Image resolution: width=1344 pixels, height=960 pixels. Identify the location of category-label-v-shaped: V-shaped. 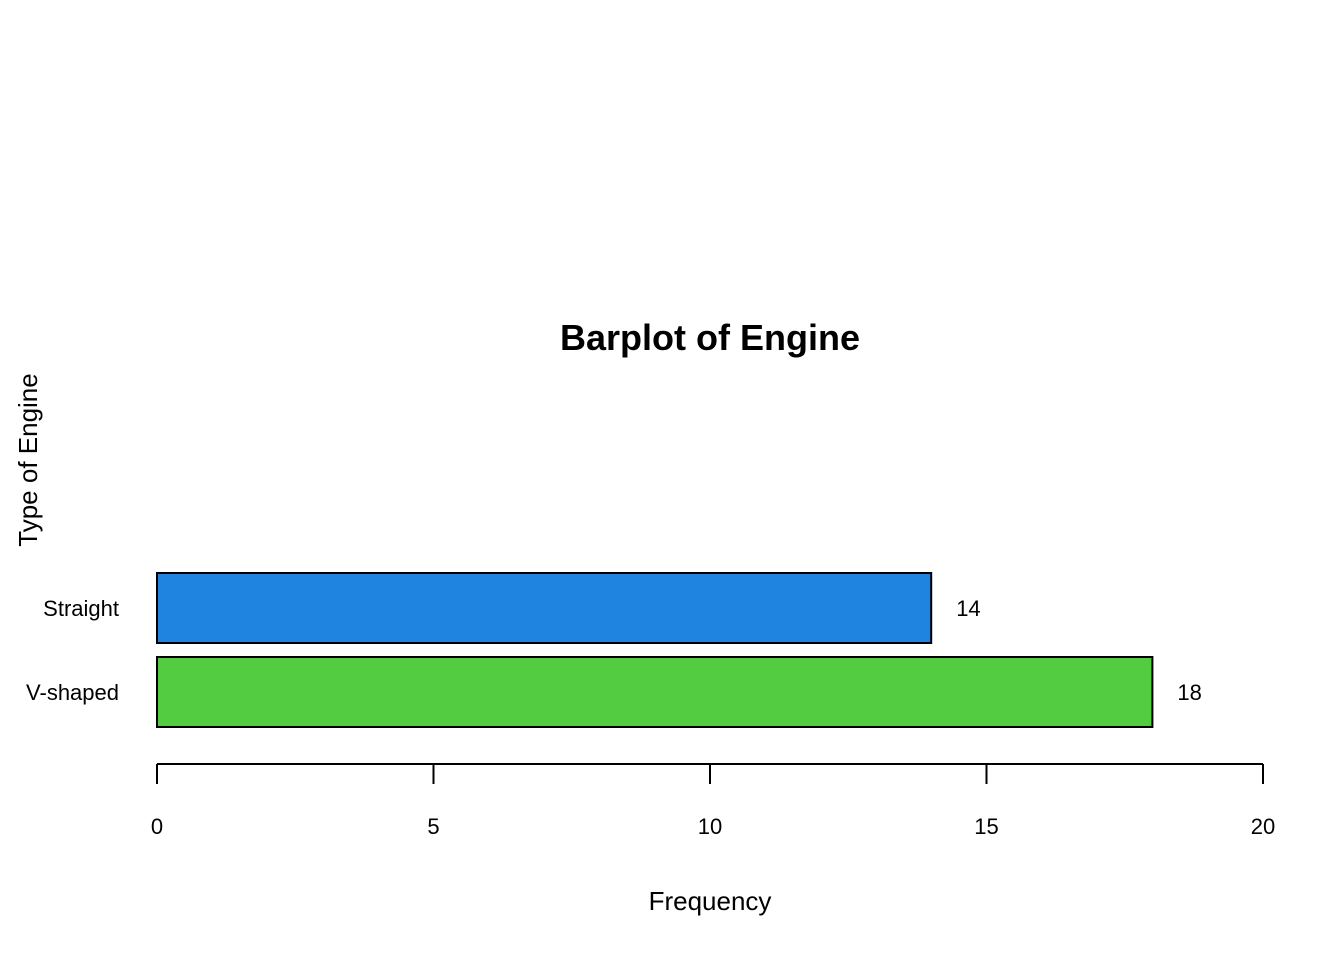
(72, 692).